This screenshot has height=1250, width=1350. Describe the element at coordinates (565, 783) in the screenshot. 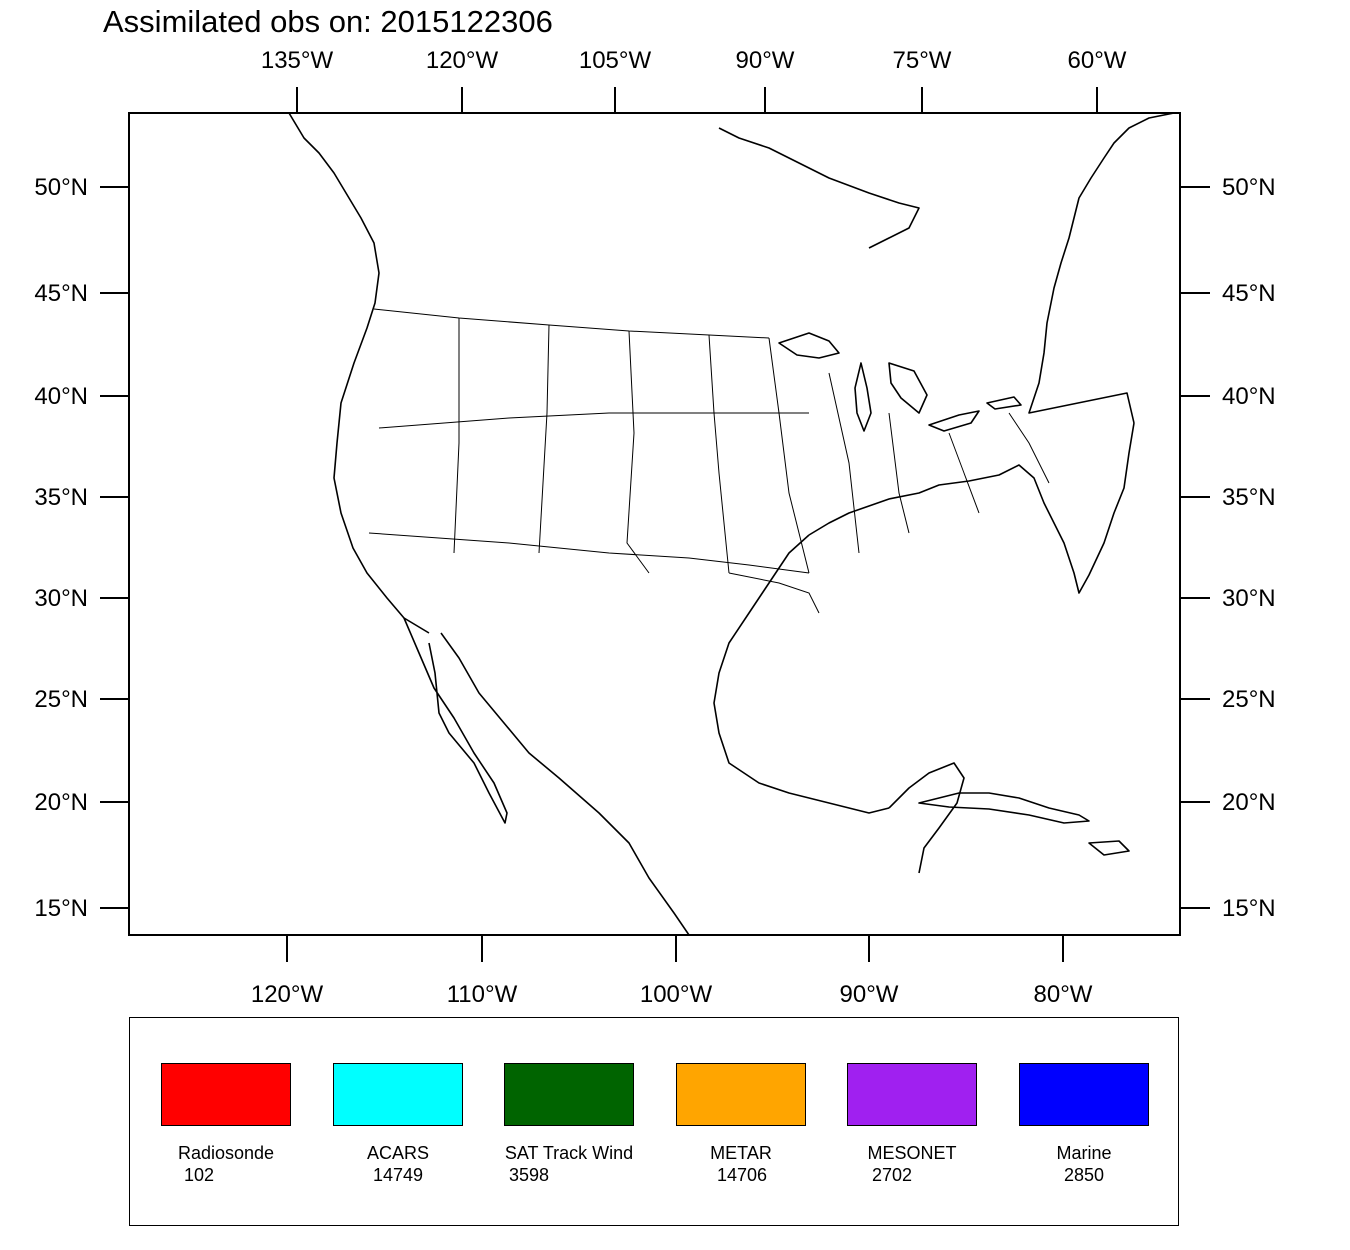

I see `mexico-mainland-coast` at that location.